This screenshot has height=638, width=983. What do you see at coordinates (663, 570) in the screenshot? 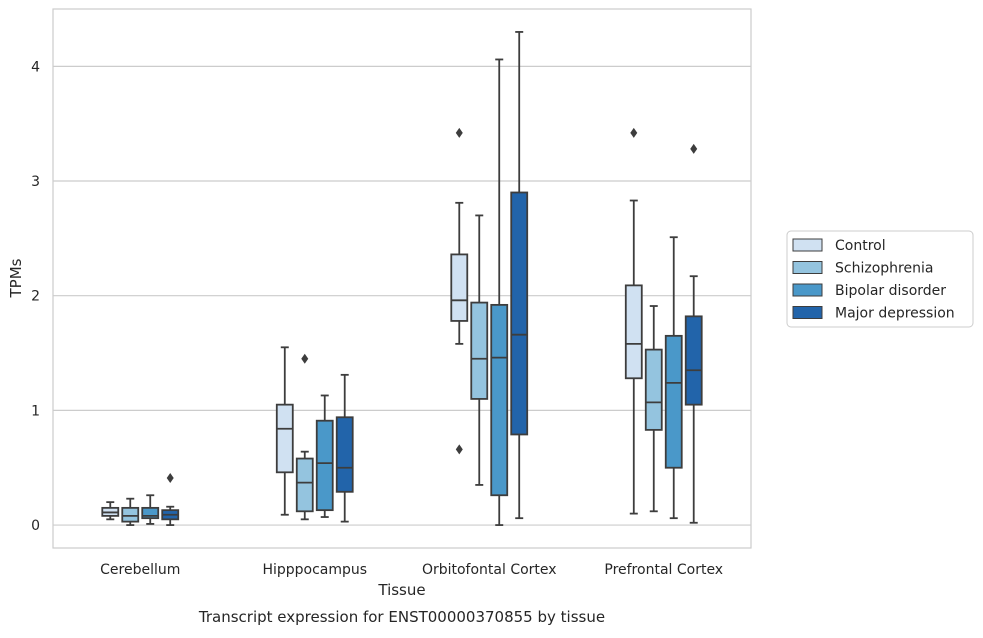
I see `x-tick-label: Prefrontal Cortex` at bounding box center [663, 570].